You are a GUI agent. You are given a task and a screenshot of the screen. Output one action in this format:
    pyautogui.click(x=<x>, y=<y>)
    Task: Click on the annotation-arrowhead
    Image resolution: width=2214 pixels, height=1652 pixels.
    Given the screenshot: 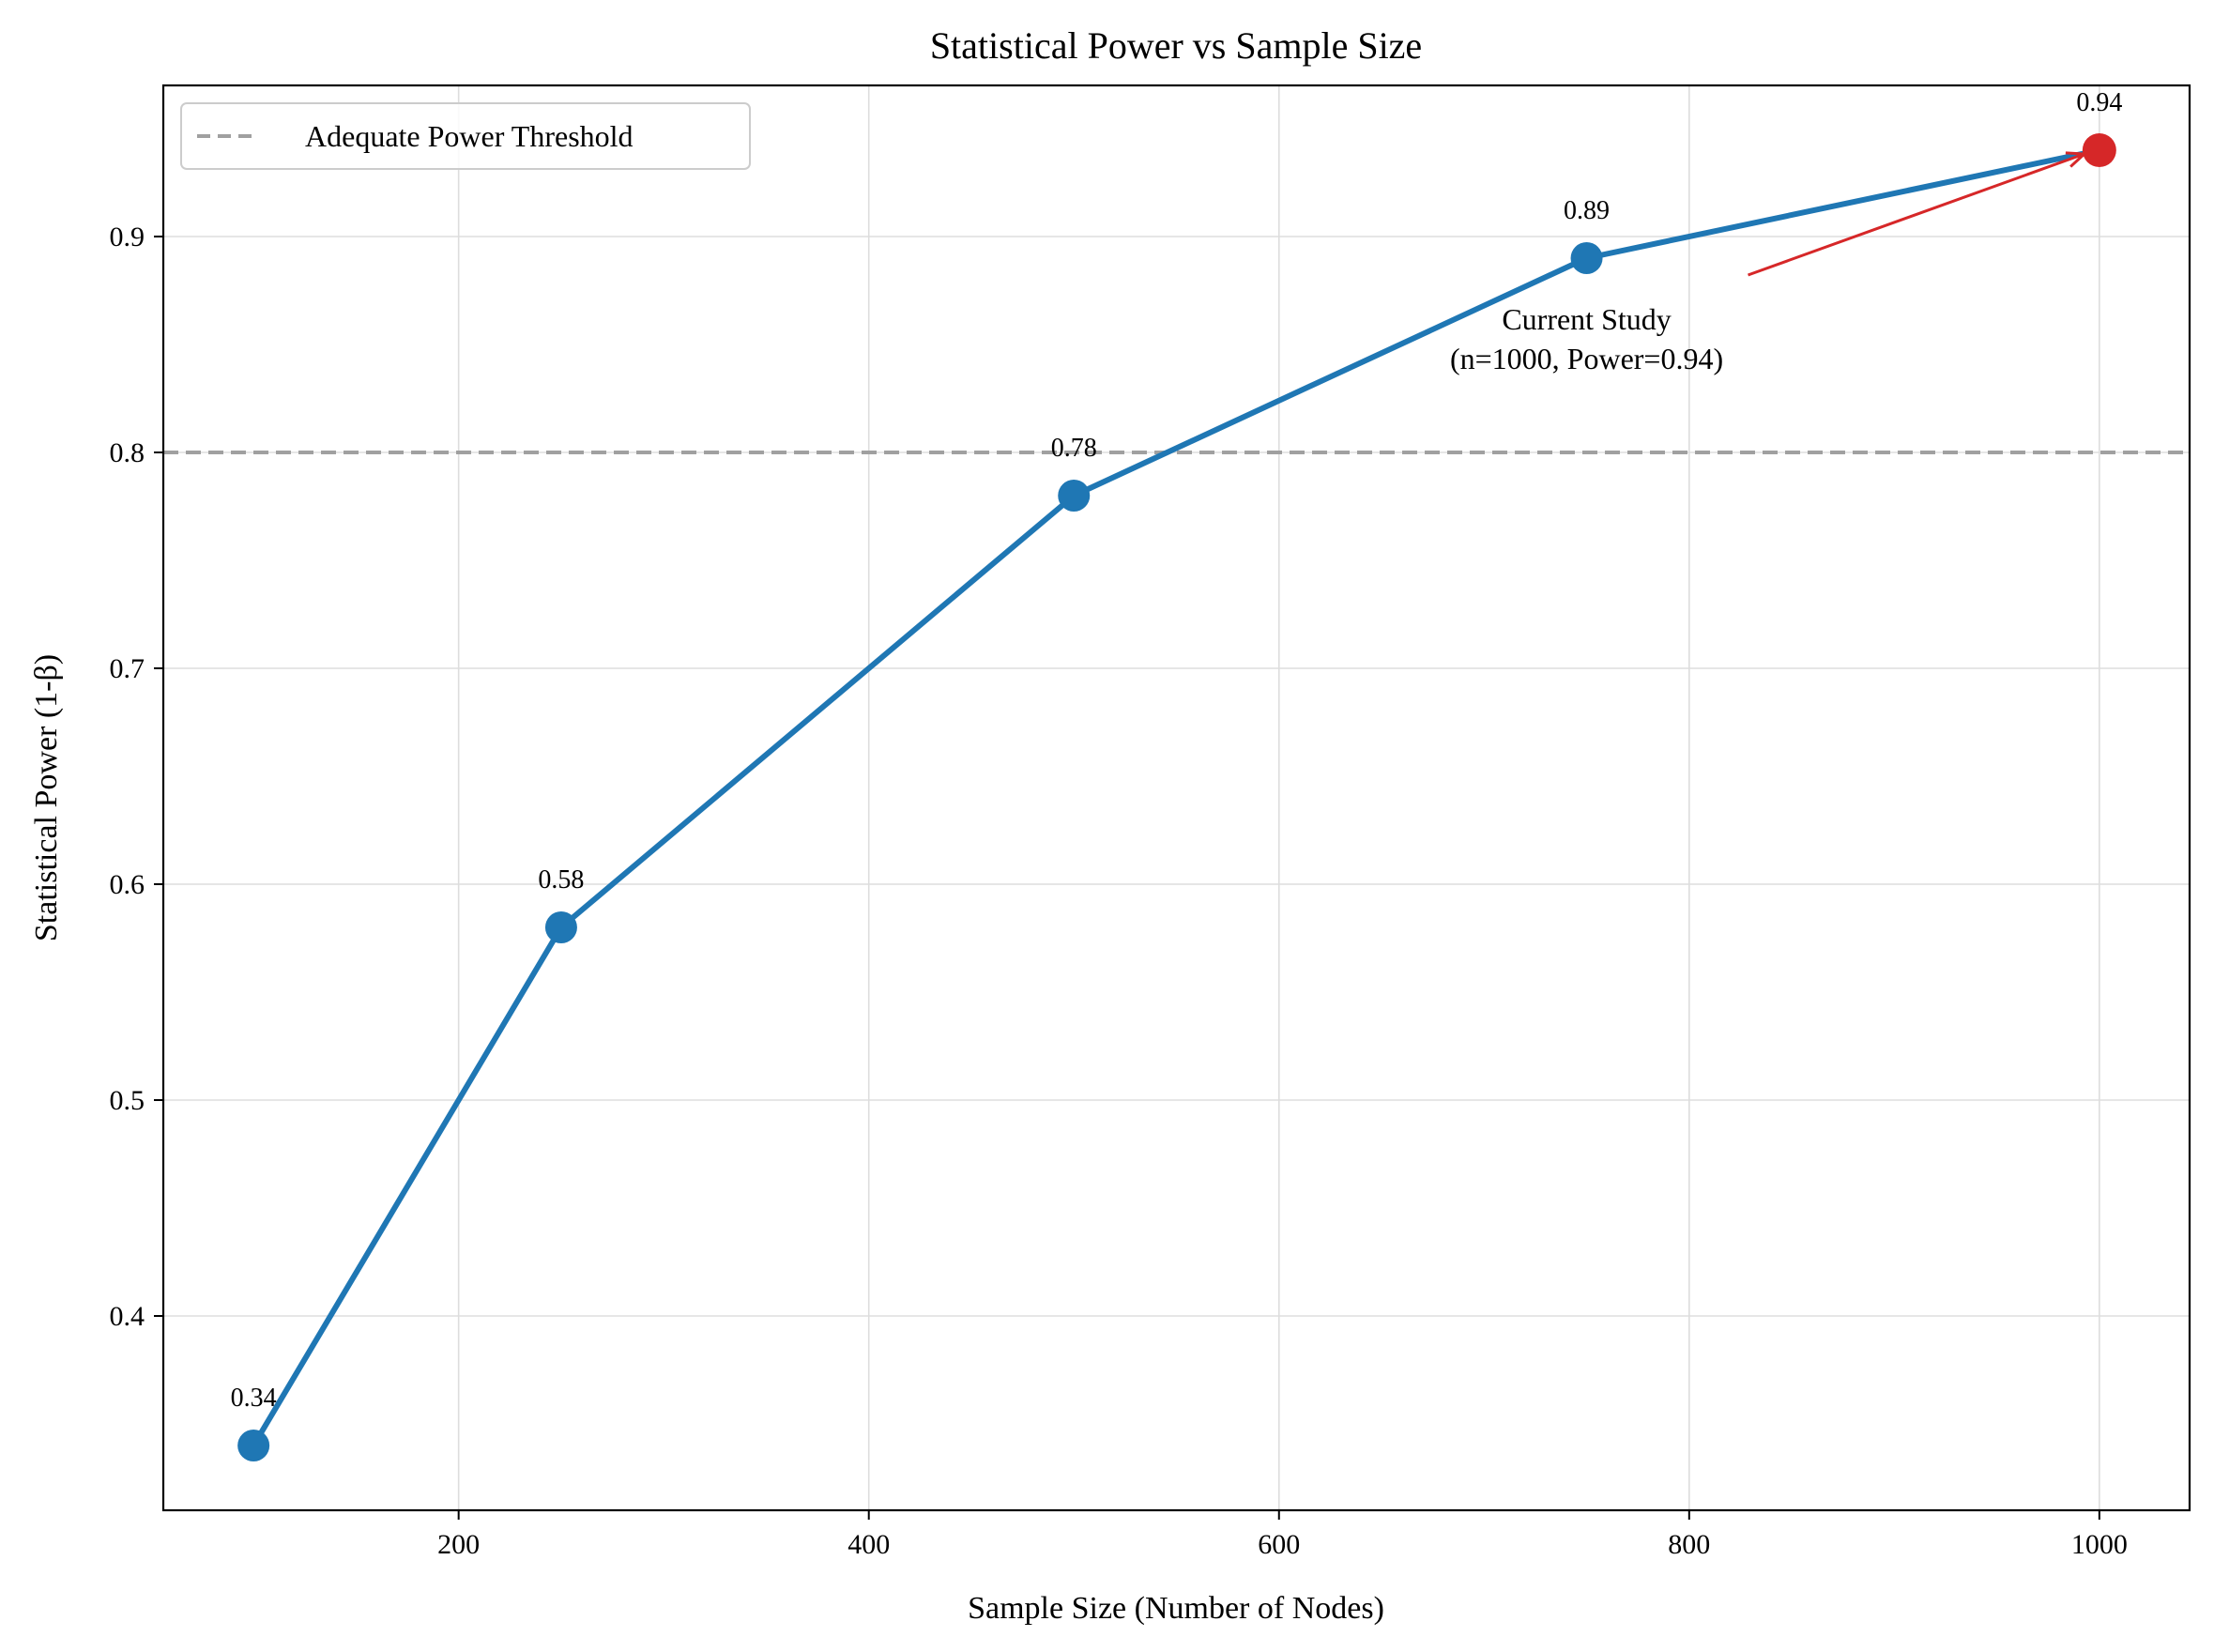 What is the action you would take?
    pyautogui.click(x=2076, y=159)
    